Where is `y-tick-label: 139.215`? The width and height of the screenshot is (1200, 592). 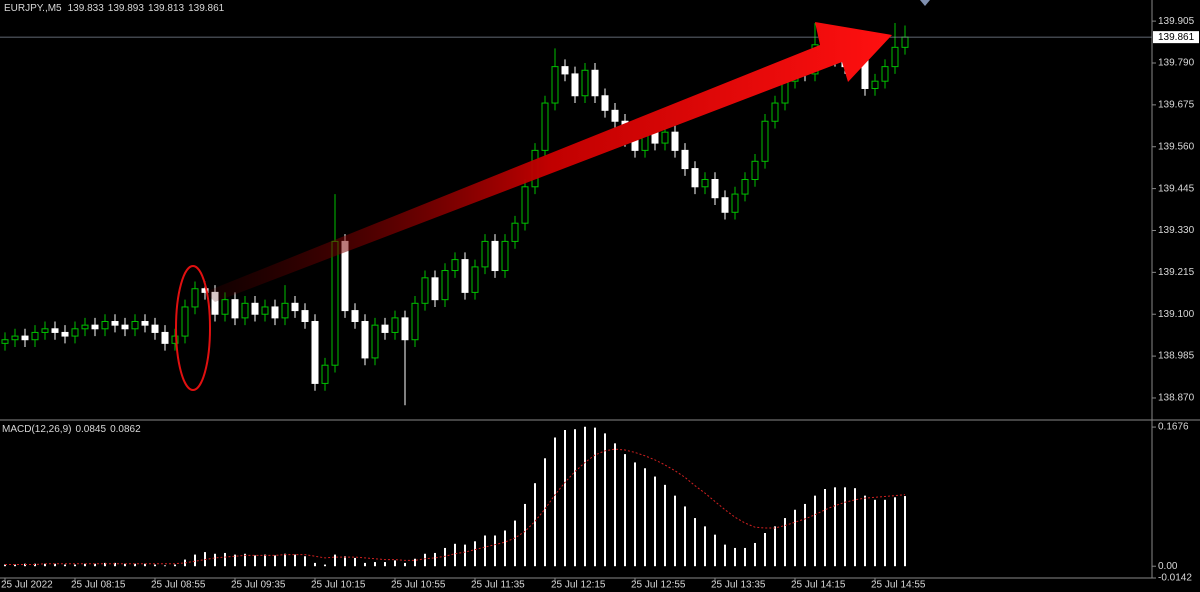 y-tick-label: 139.215 is located at coordinates (1176, 272).